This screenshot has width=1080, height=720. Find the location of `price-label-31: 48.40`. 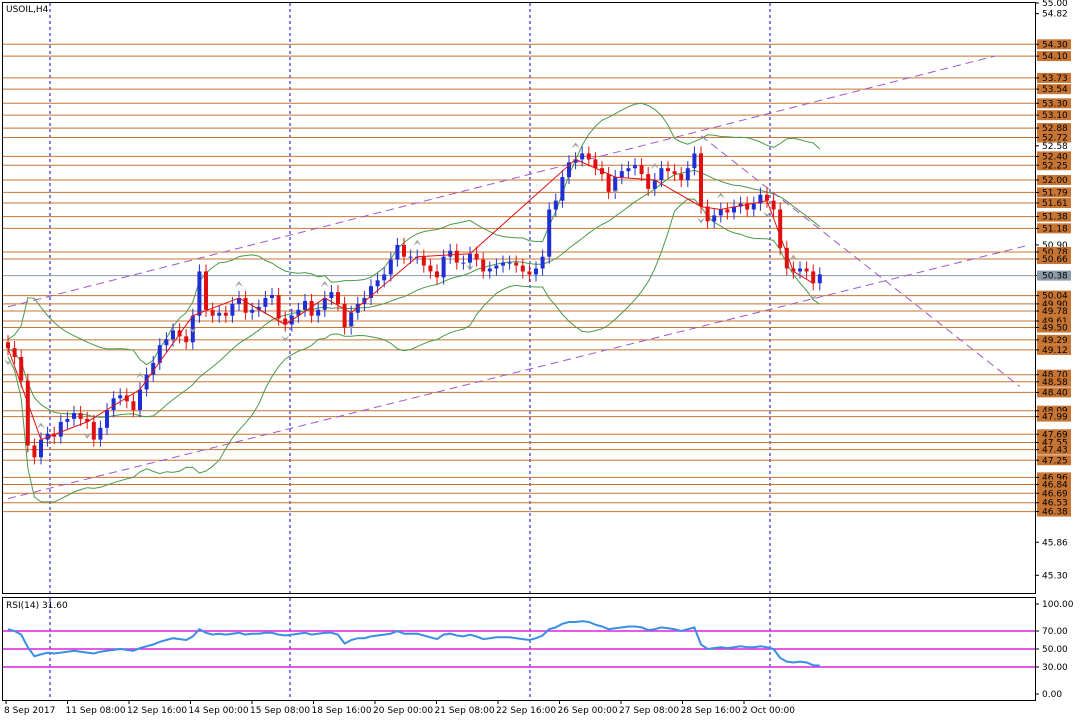

price-label-31: 48.40 is located at coordinates (1055, 393).